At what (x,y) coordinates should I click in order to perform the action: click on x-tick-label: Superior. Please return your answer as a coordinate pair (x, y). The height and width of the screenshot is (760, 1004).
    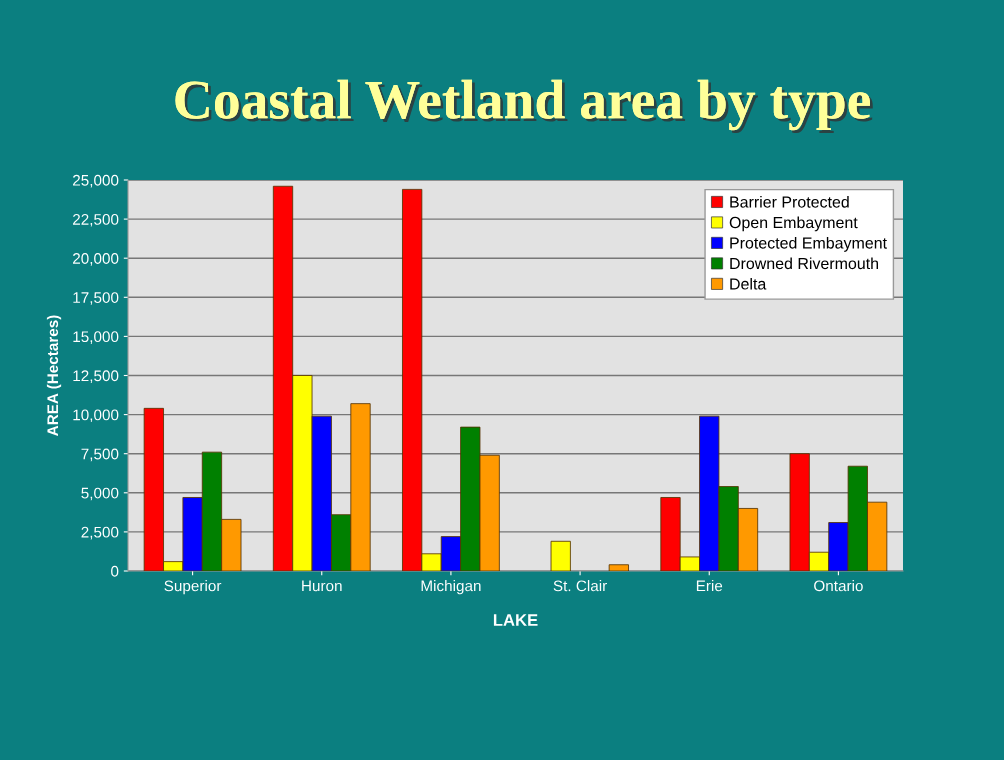
    Looking at the image, I should click on (193, 587).